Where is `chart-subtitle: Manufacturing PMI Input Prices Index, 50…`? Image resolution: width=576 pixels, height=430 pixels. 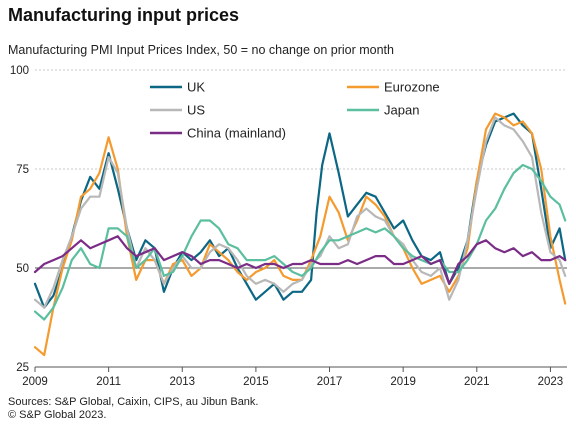
chart-subtitle: Manufacturing PMI Input Prices Index, 50… is located at coordinates (201, 50).